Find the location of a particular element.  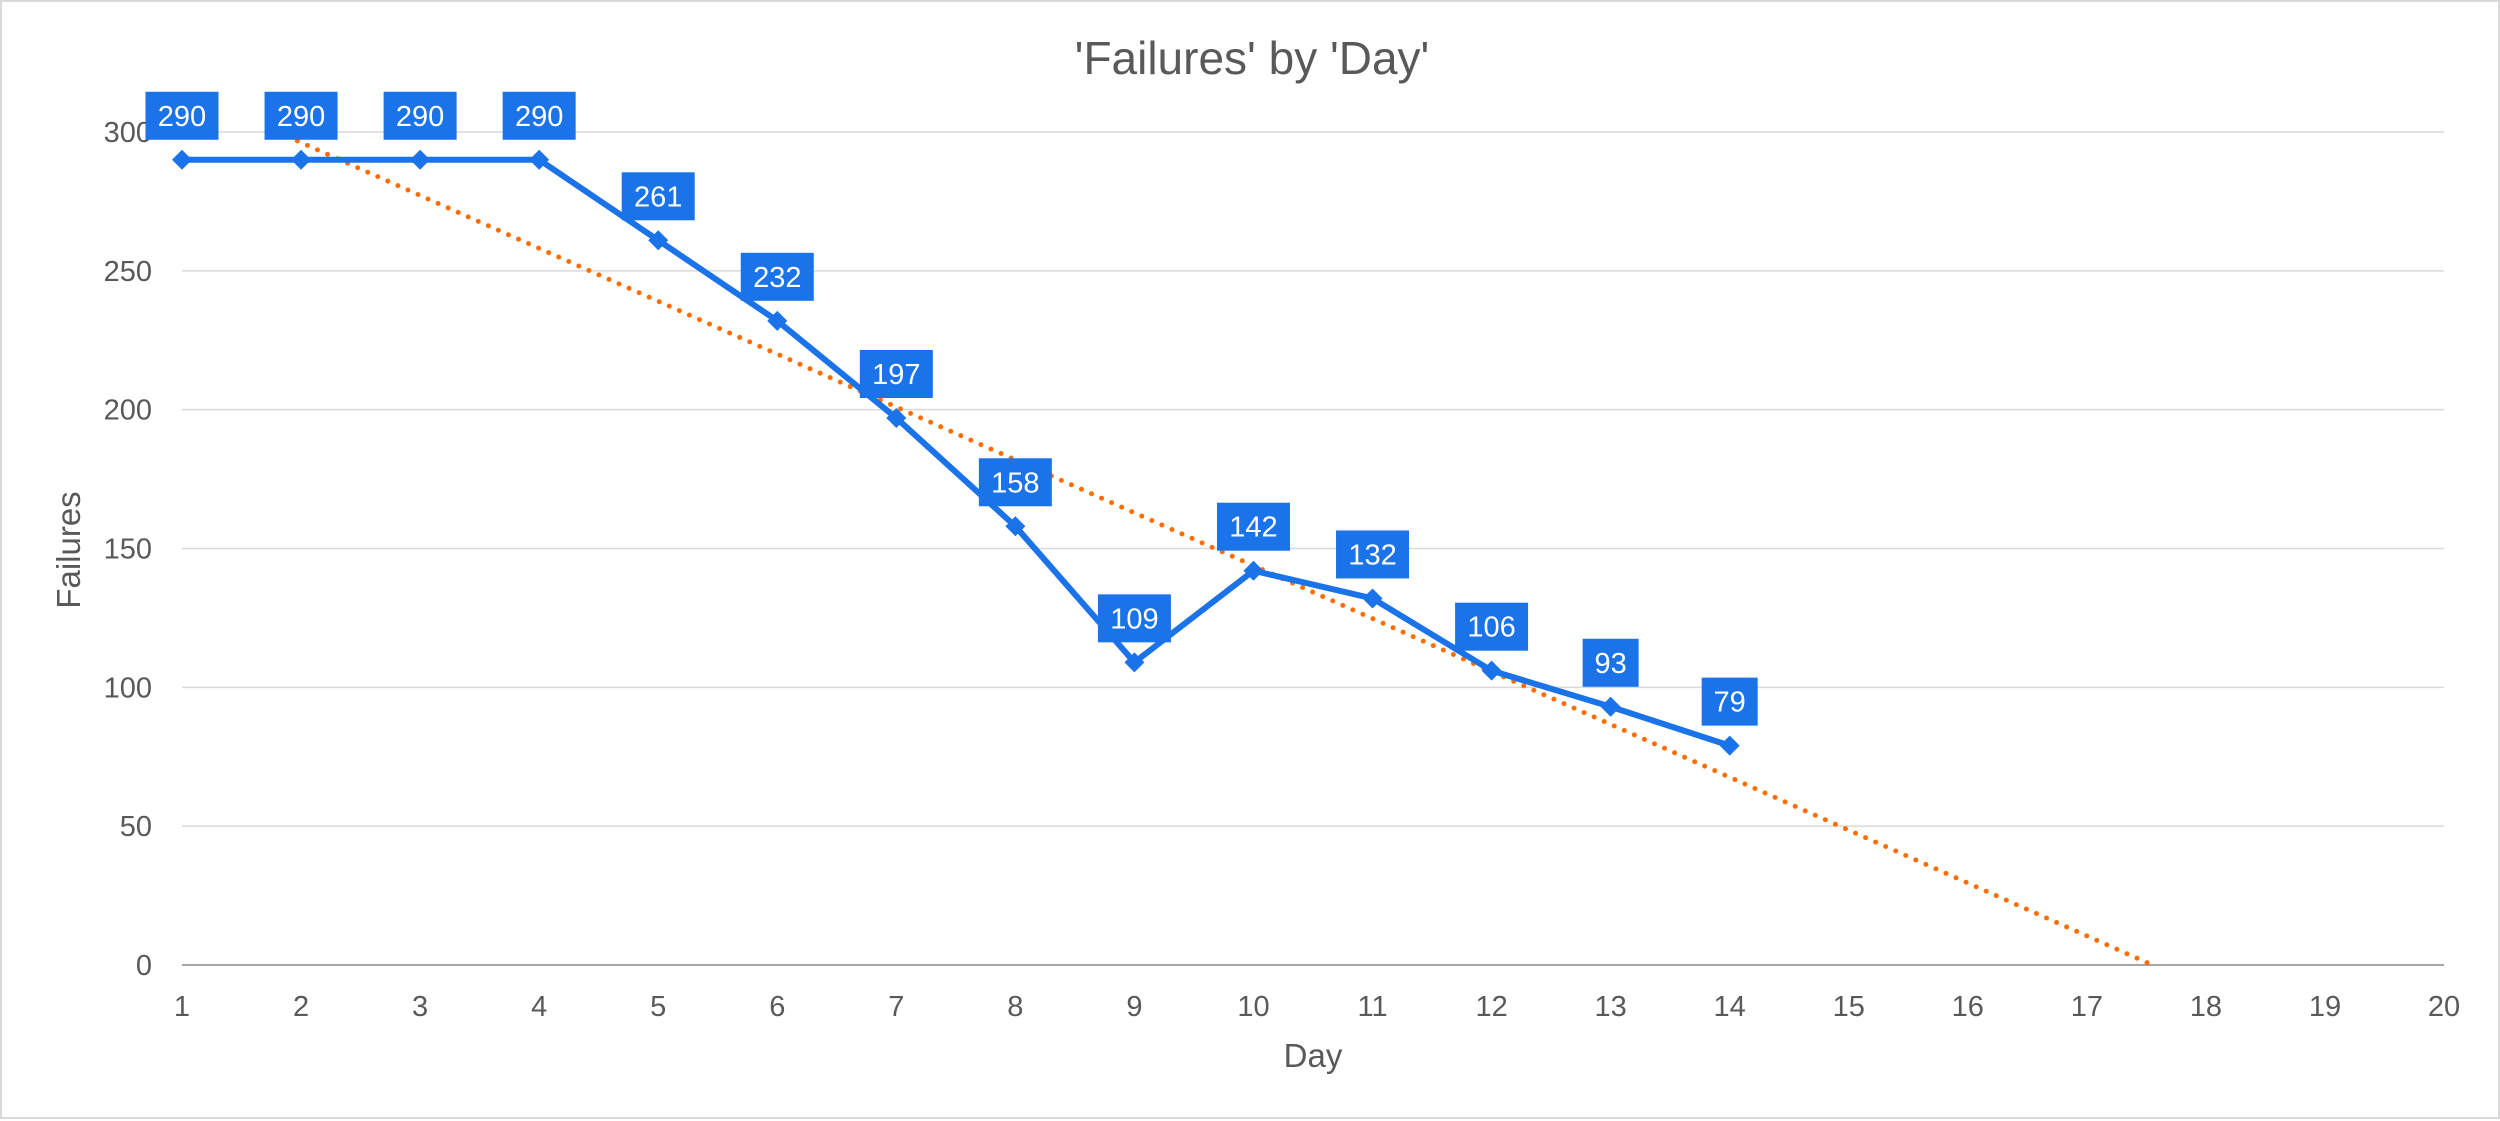

x-axis-ticks: 1 2 3 4 5 6 7 8 9 10 11 12 13 14 15 16 17 18 19 20 is located at coordinates (1317, 1007).